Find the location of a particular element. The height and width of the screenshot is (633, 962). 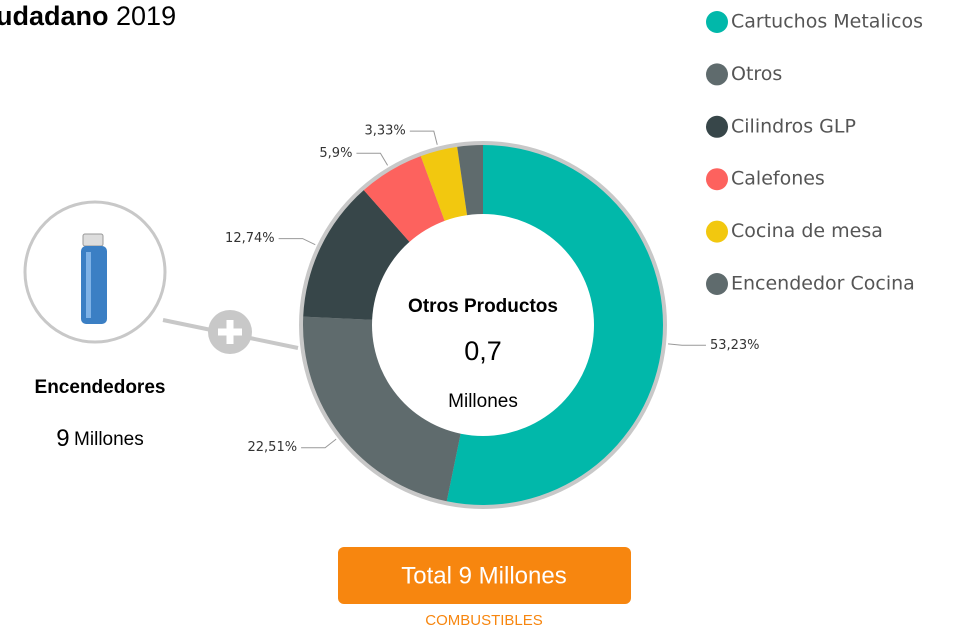

legend-label: Cartuchos Metalicos is located at coordinates (827, 22).